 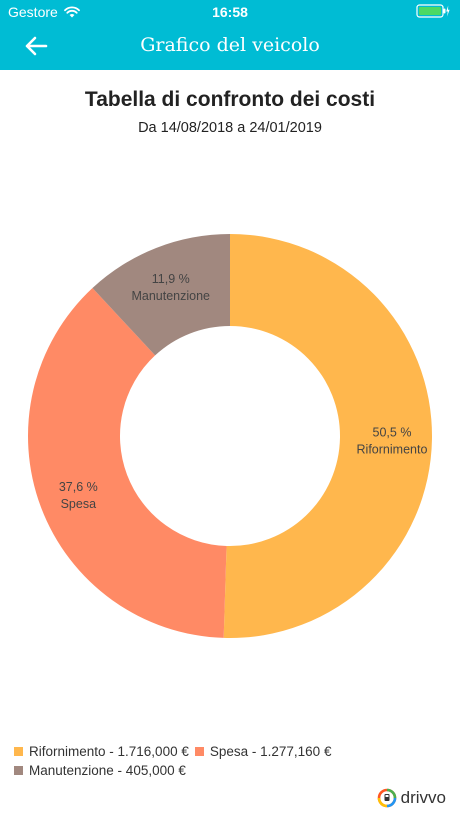 What do you see at coordinates (224, 770) in the screenshot?
I see `legend-row: Manutenzione - 405,000 €` at bounding box center [224, 770].